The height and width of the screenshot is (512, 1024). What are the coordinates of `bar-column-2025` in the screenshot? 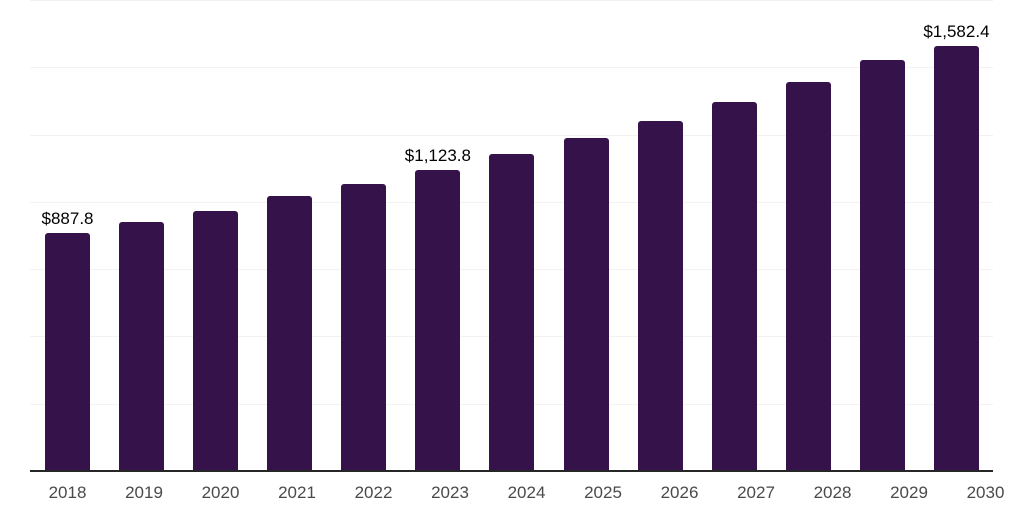 It's located at (586, 236).